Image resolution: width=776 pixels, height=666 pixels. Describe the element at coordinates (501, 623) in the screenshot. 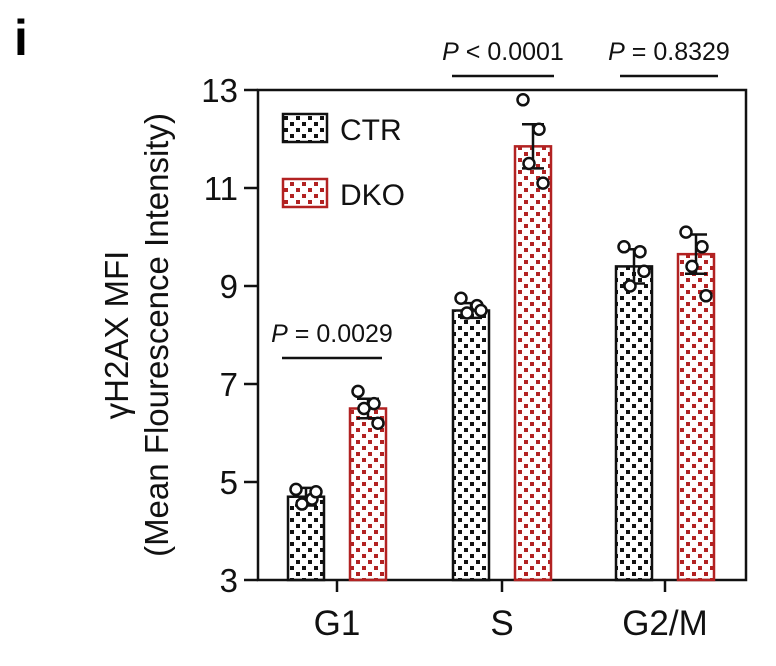

I see `x-tick-label: S` at that location.